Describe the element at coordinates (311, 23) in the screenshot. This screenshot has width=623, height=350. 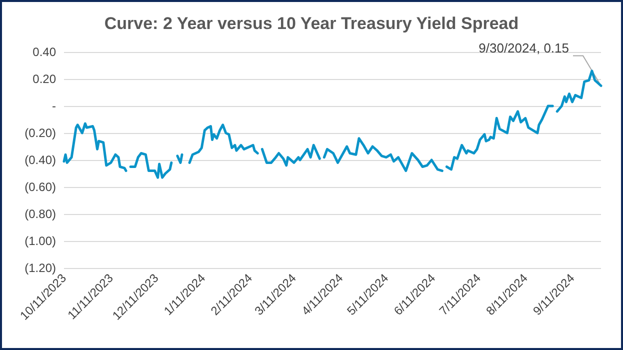
I see `chart-title: Curve: 2 Year versus 10 Year Treasury Yield Spread` at that location.